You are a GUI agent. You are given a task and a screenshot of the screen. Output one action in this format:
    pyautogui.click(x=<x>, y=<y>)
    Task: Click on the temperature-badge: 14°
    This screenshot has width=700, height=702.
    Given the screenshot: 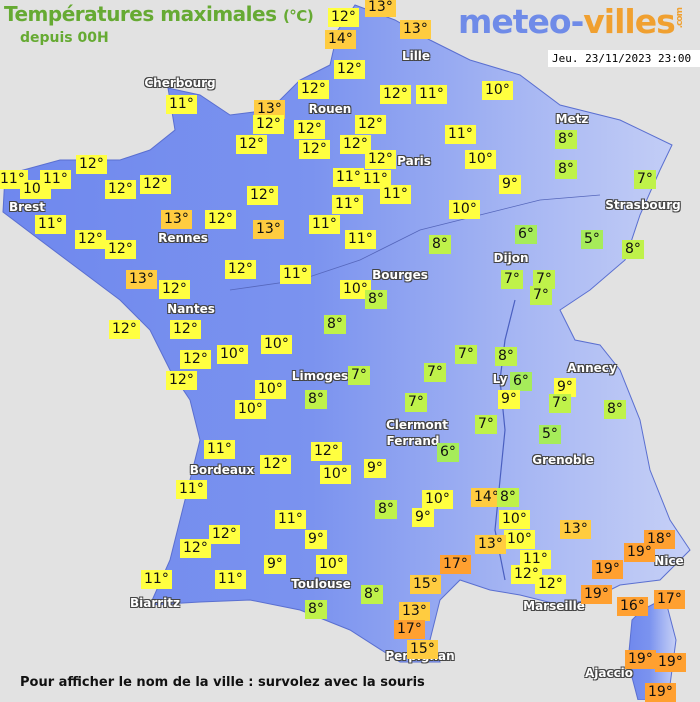 What is the action you would take?
    pyautogui.click(x=486, y=497)
    